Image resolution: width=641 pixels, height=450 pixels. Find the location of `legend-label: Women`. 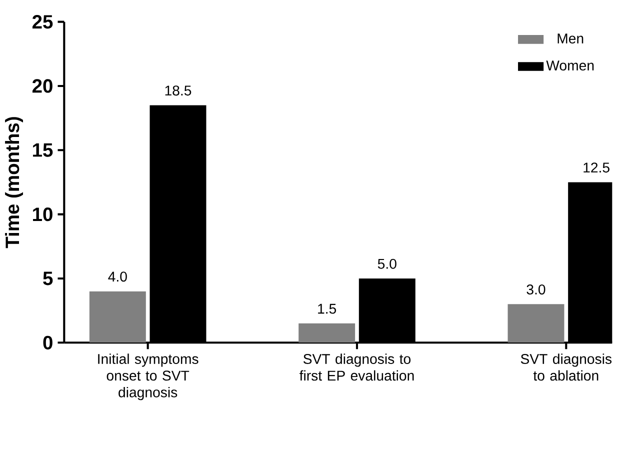

legend-label: Women is located at coordinates (570, 65).